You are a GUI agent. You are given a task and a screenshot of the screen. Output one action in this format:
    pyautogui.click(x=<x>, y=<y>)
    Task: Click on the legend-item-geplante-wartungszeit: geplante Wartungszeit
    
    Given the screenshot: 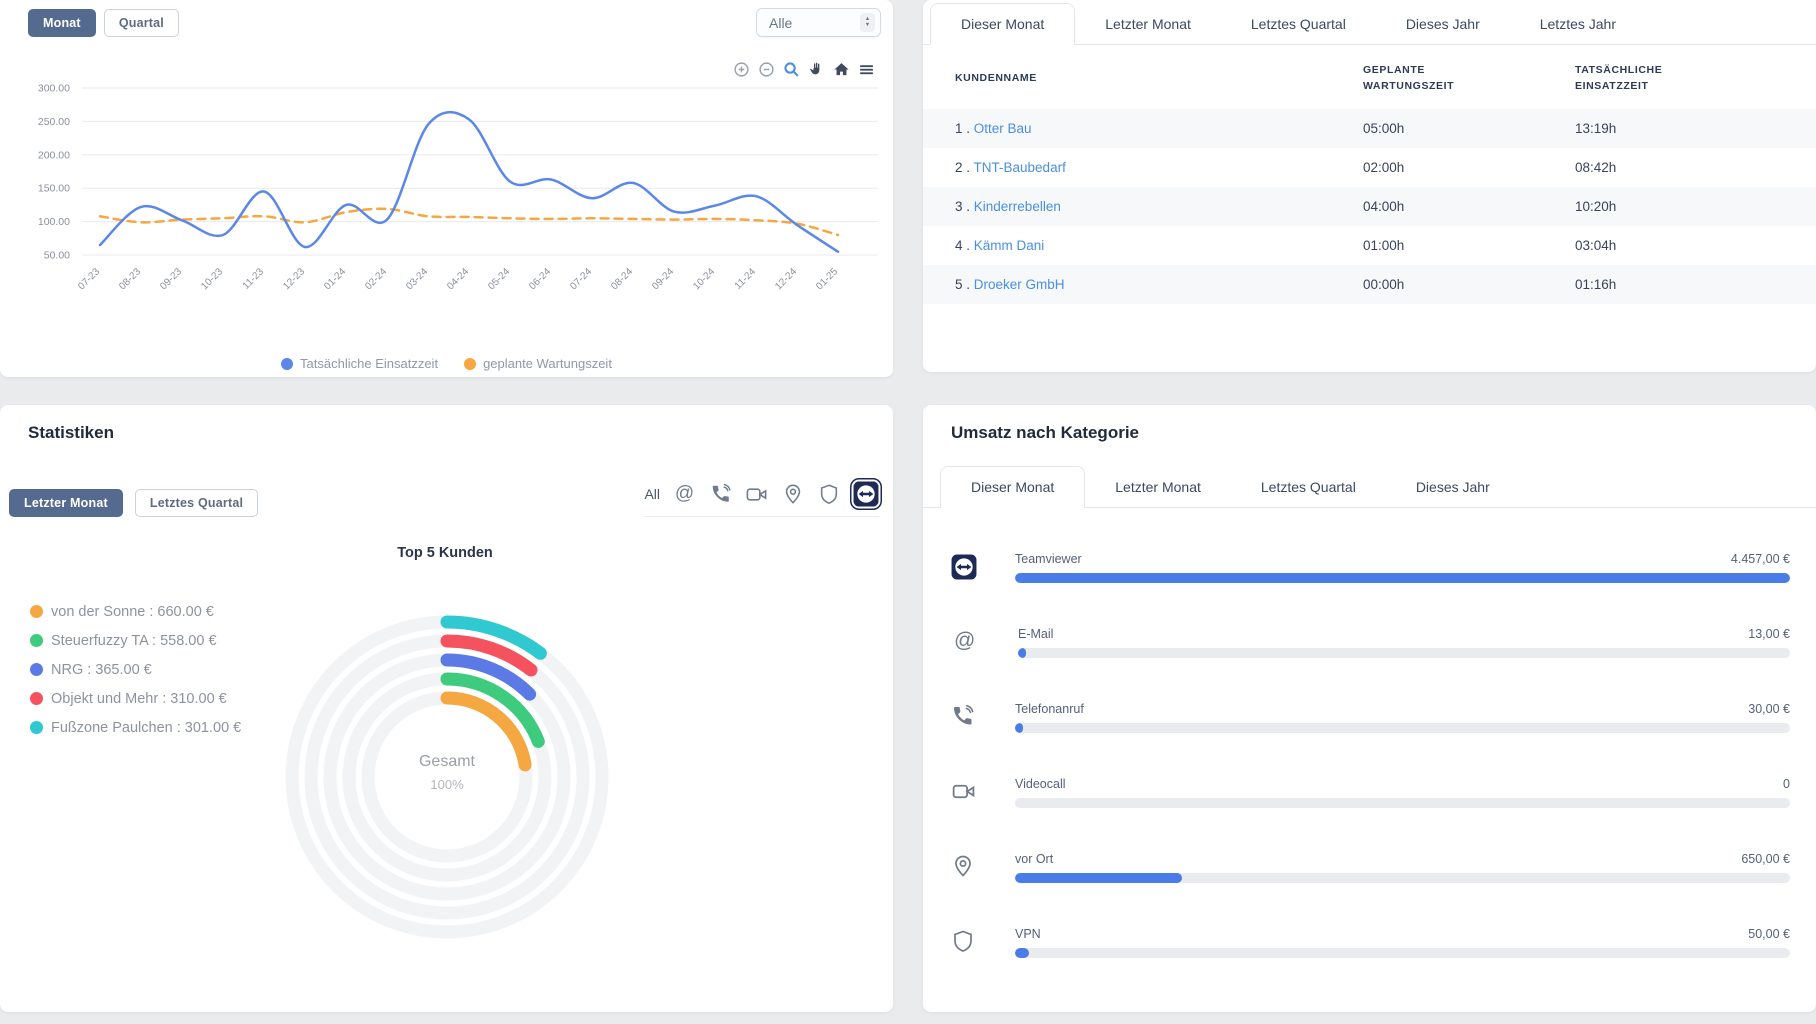 What is the action you would take?
    pyautogui.click(x=538, y=363)
    